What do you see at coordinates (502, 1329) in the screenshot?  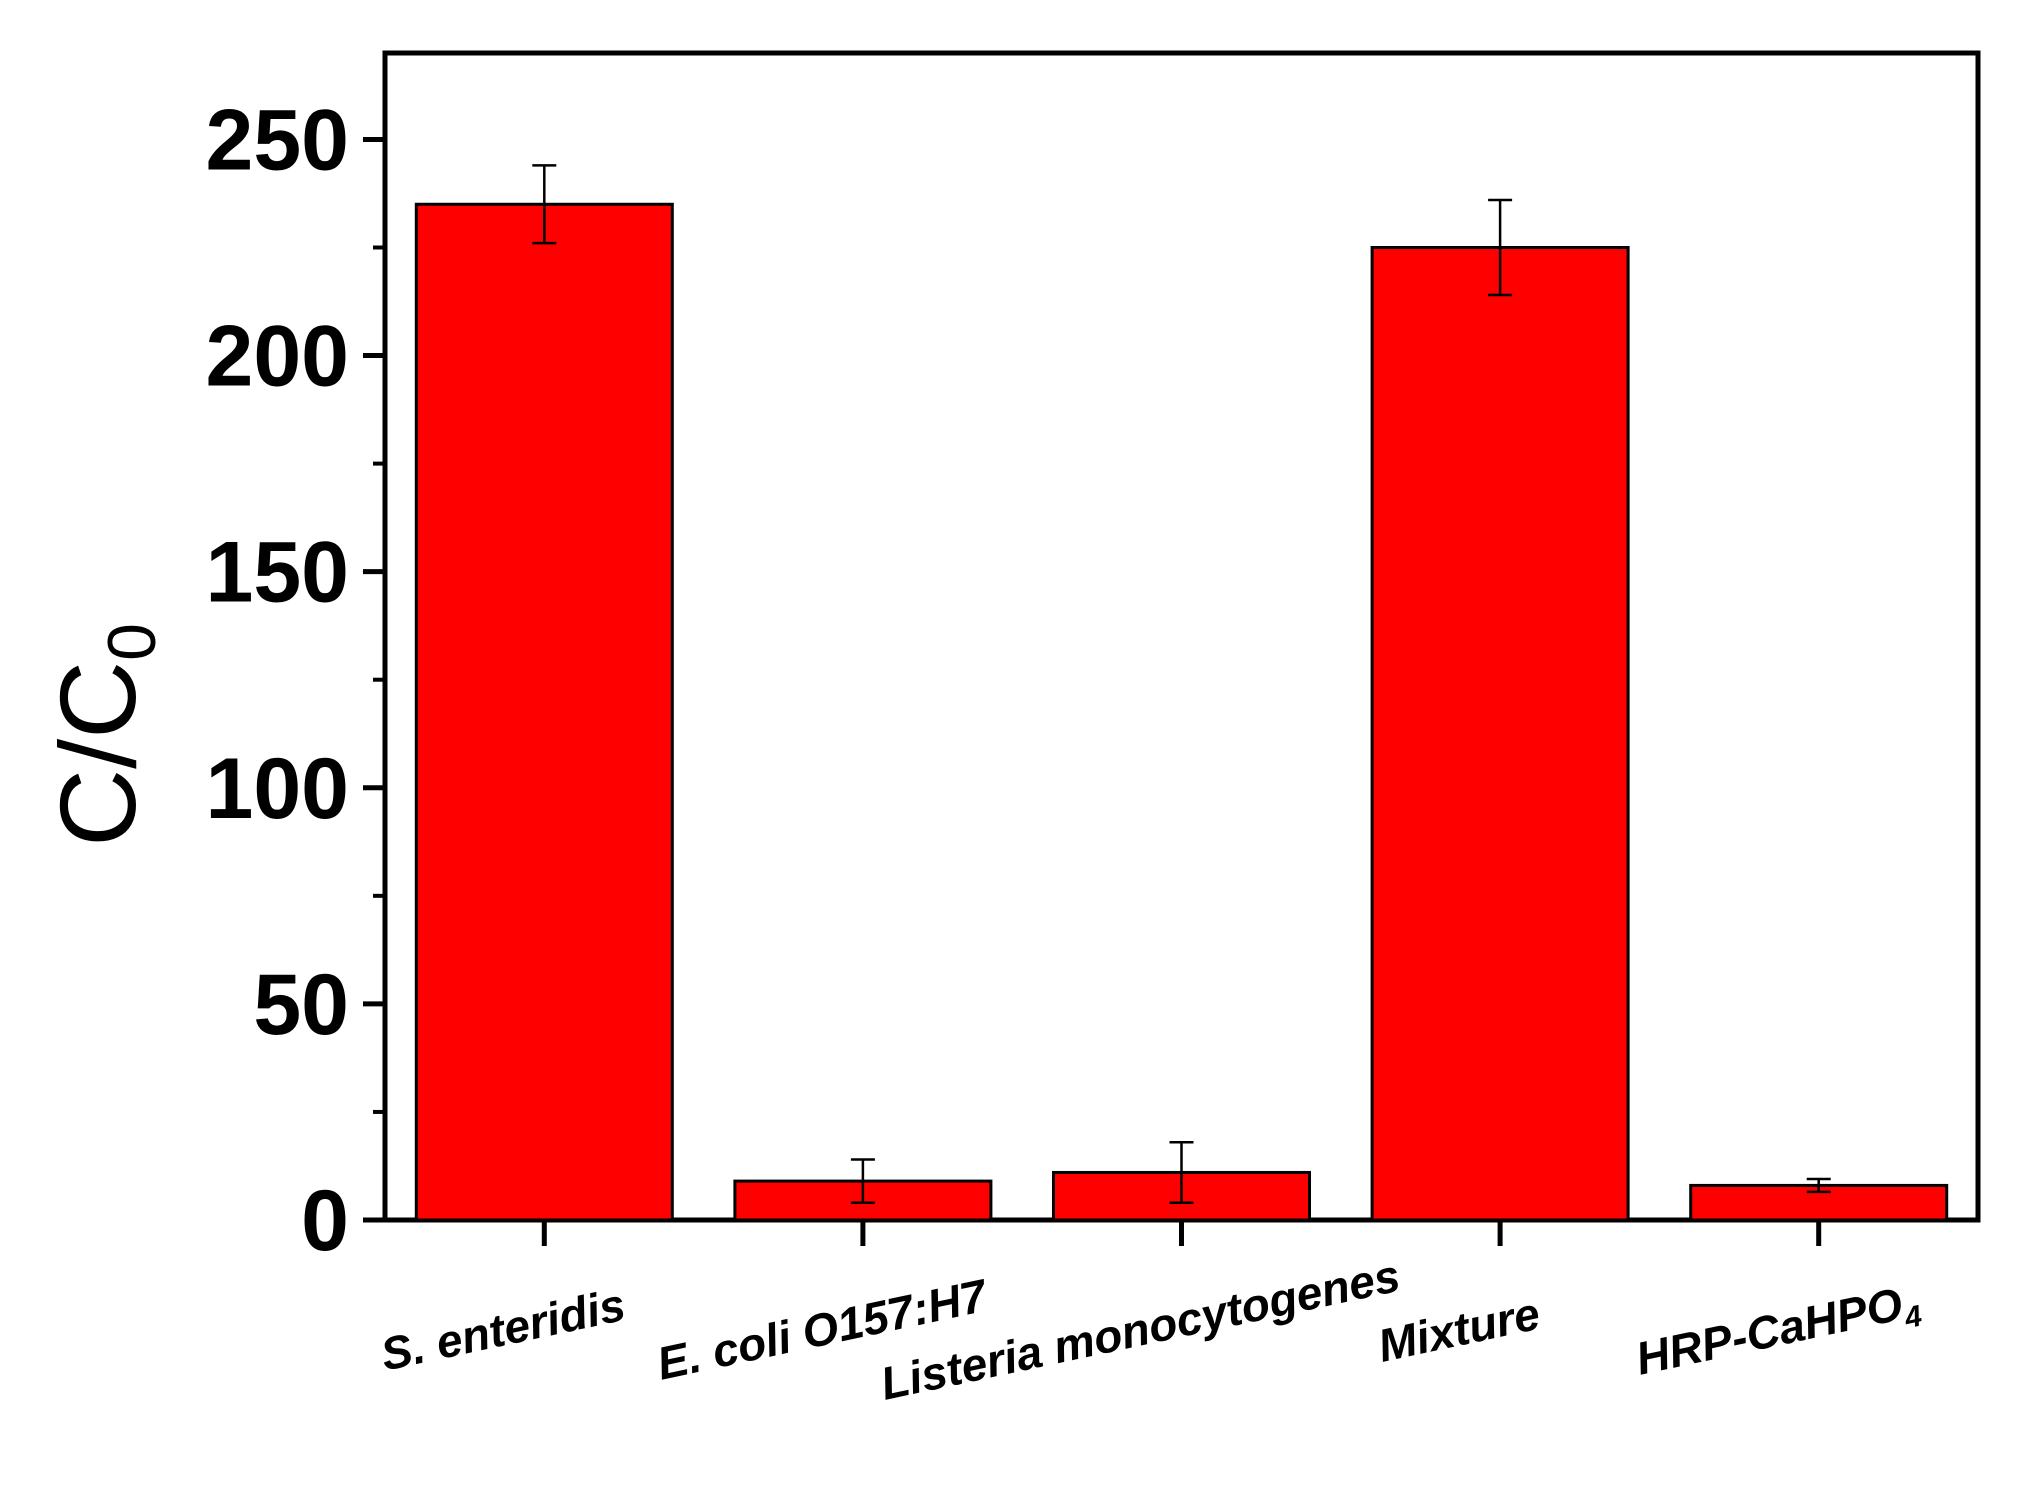 I see `x-tick-label-0: S. enteridis` at bounding box center [502, 1329].